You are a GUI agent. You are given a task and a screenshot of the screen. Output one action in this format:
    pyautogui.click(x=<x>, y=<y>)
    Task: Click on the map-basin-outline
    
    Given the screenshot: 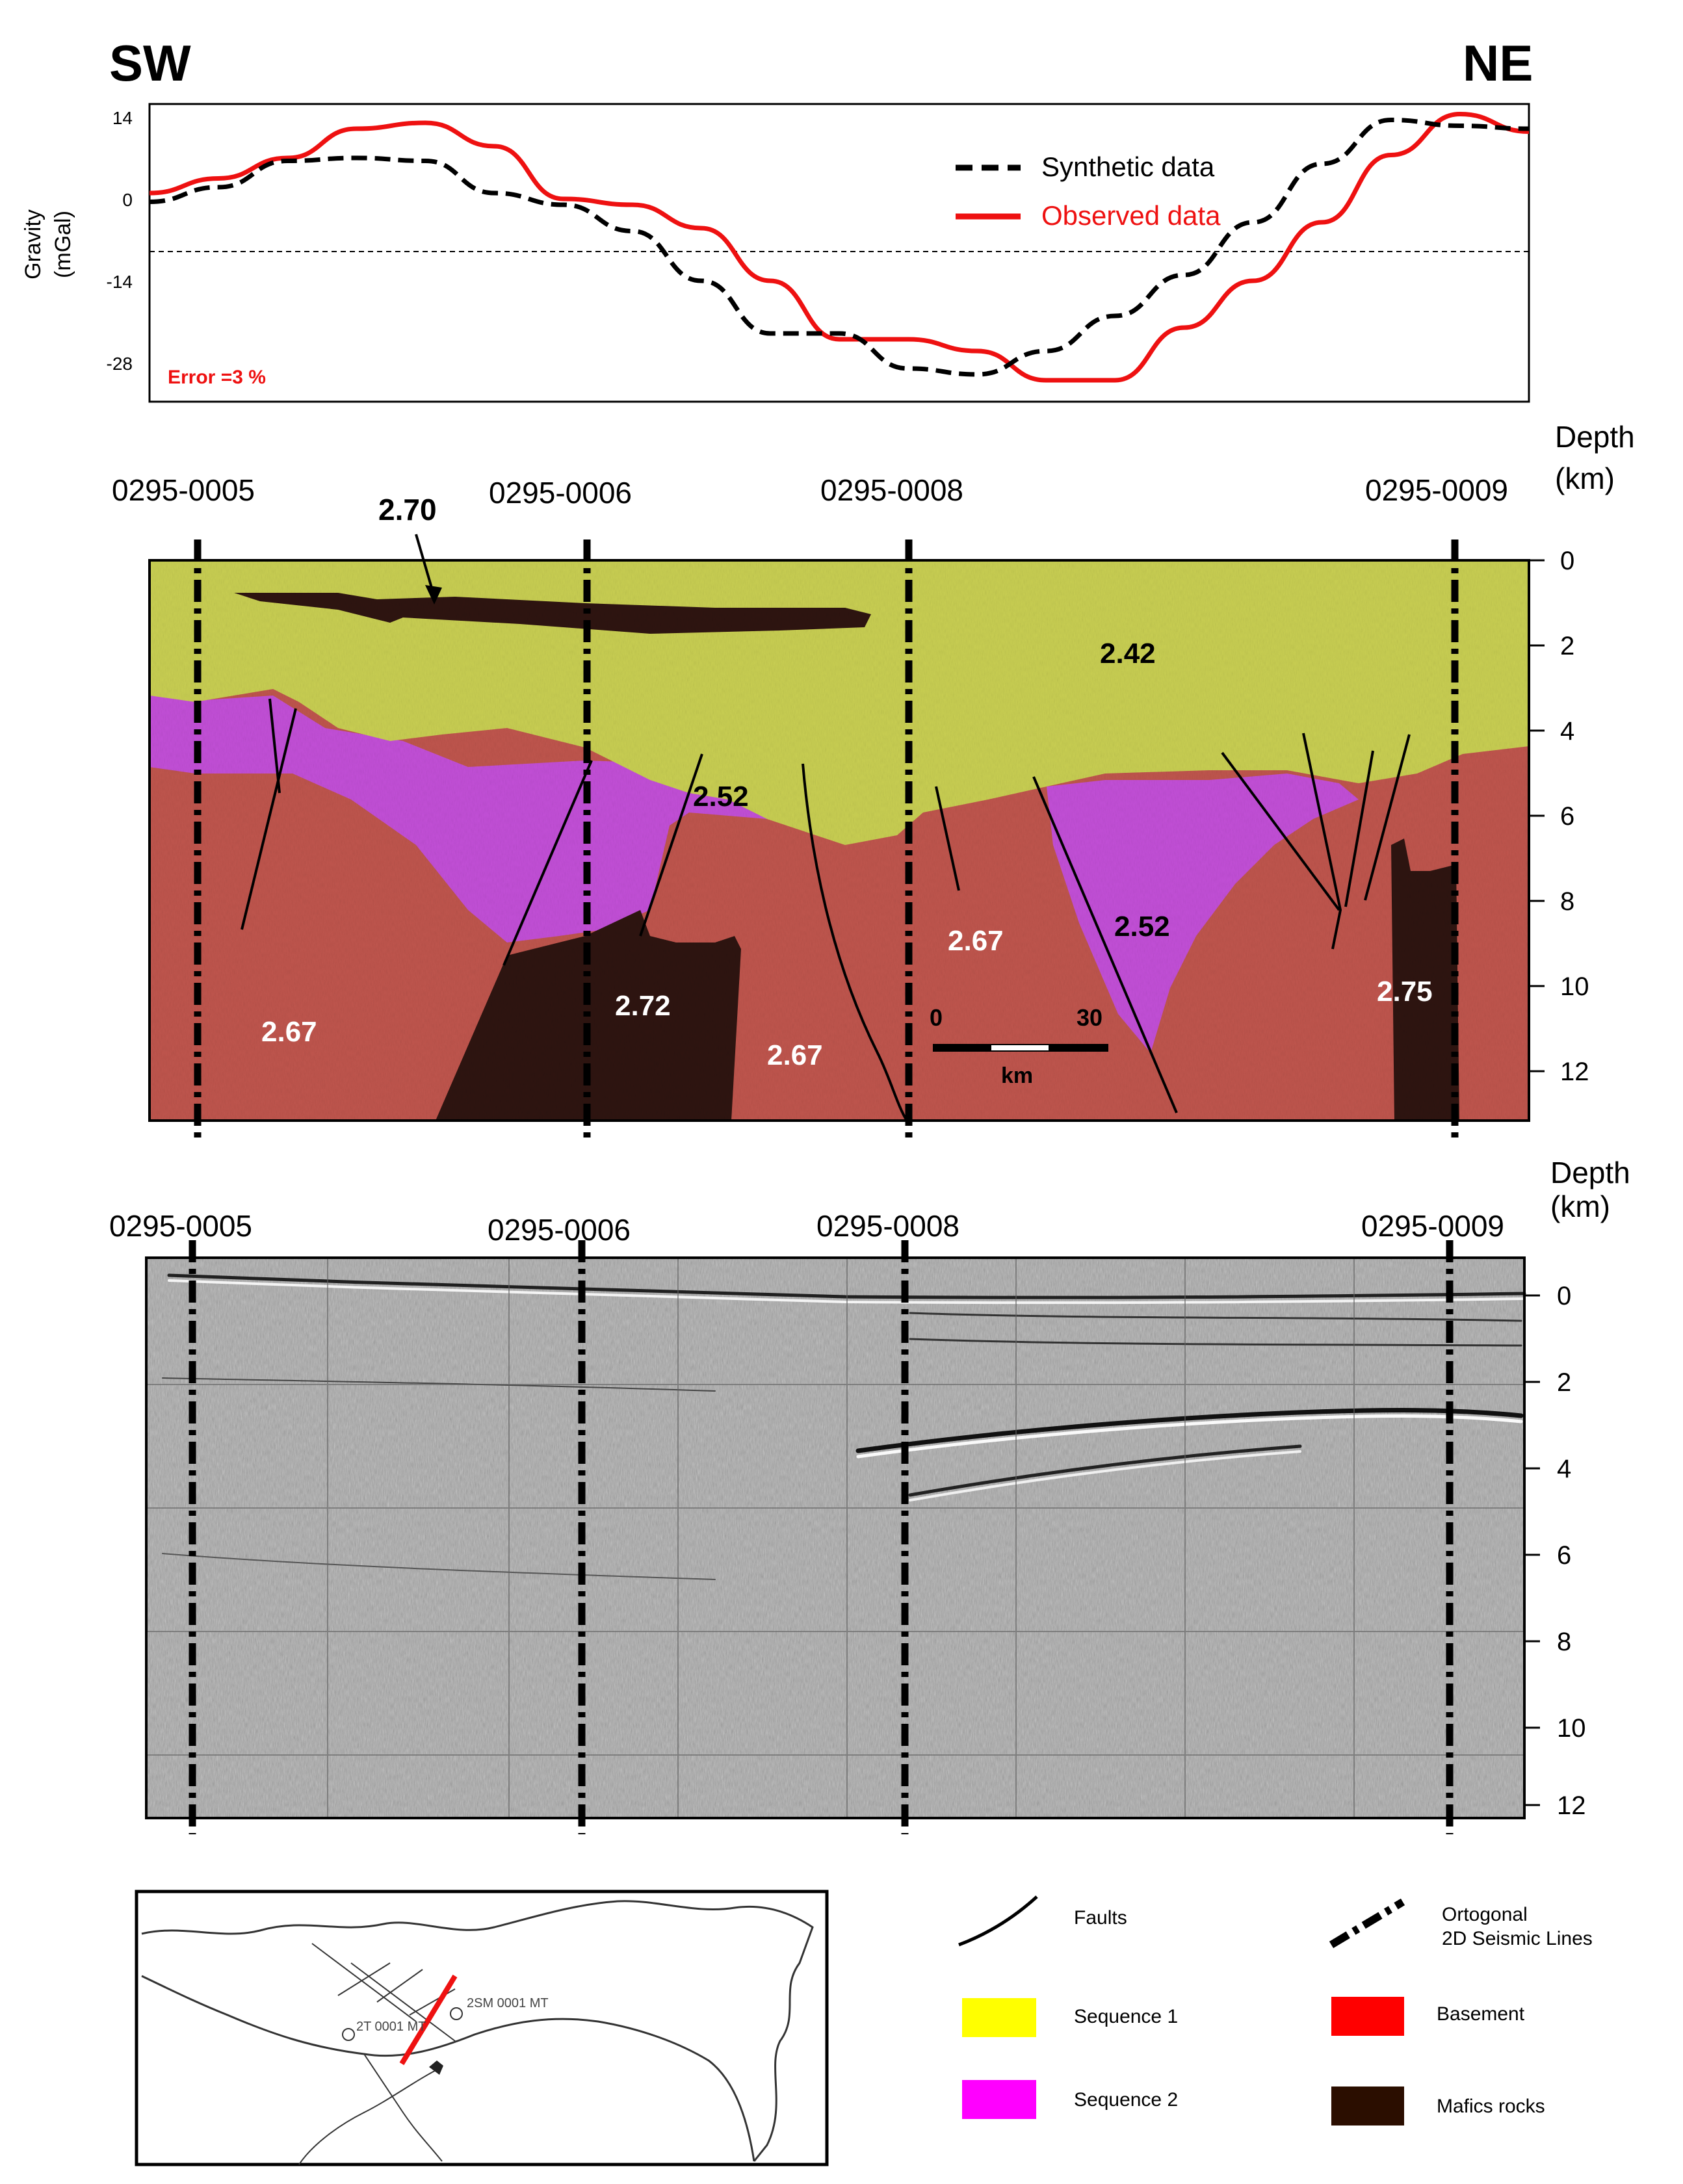 What is the action you would take?
    pyautogui.click(x=477, y=2031)
    